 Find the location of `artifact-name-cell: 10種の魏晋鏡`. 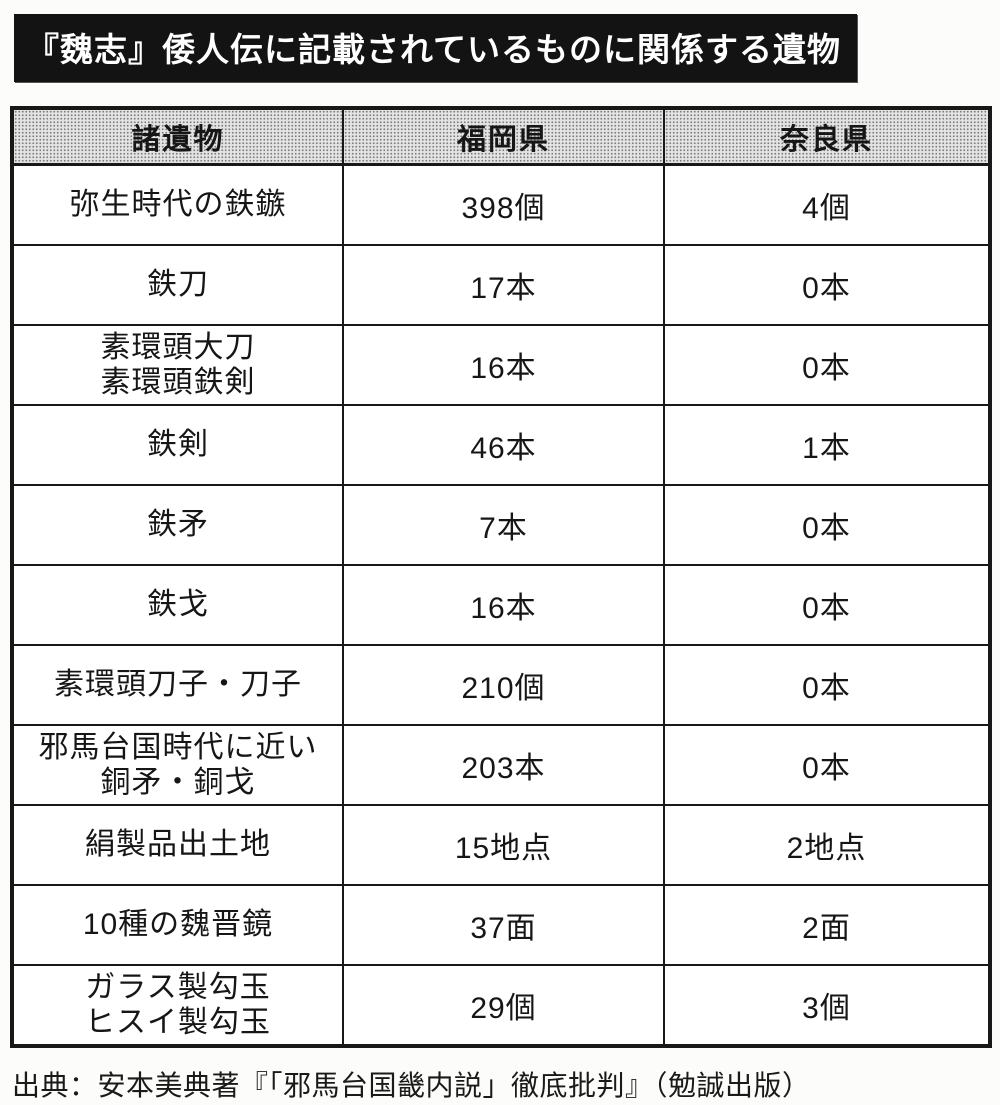

artifact-name-cell: 10種の魏晋鏡 is located at coordinates (177, 925).